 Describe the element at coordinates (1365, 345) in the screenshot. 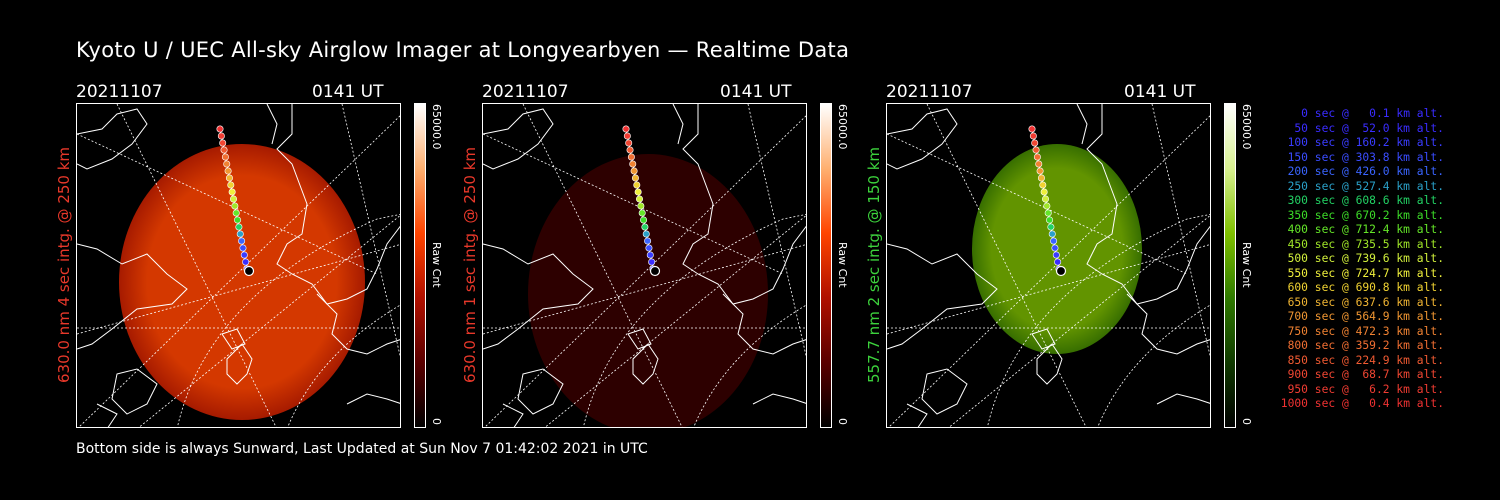

I see `legend-entry: 800 sec @ 359.2 km alt.` at that location.